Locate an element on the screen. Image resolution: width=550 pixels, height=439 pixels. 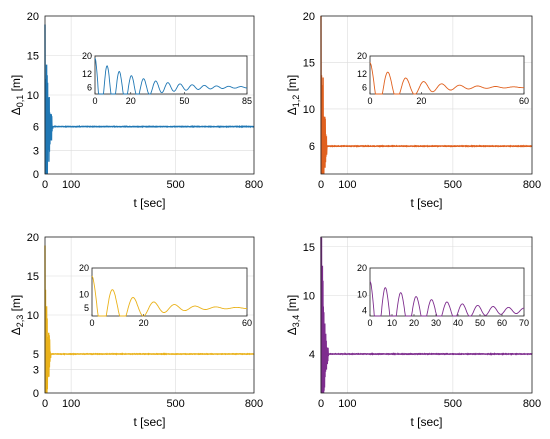
inset-2: 0 20 60 5 10 20 is located at coordinates (165, 295).